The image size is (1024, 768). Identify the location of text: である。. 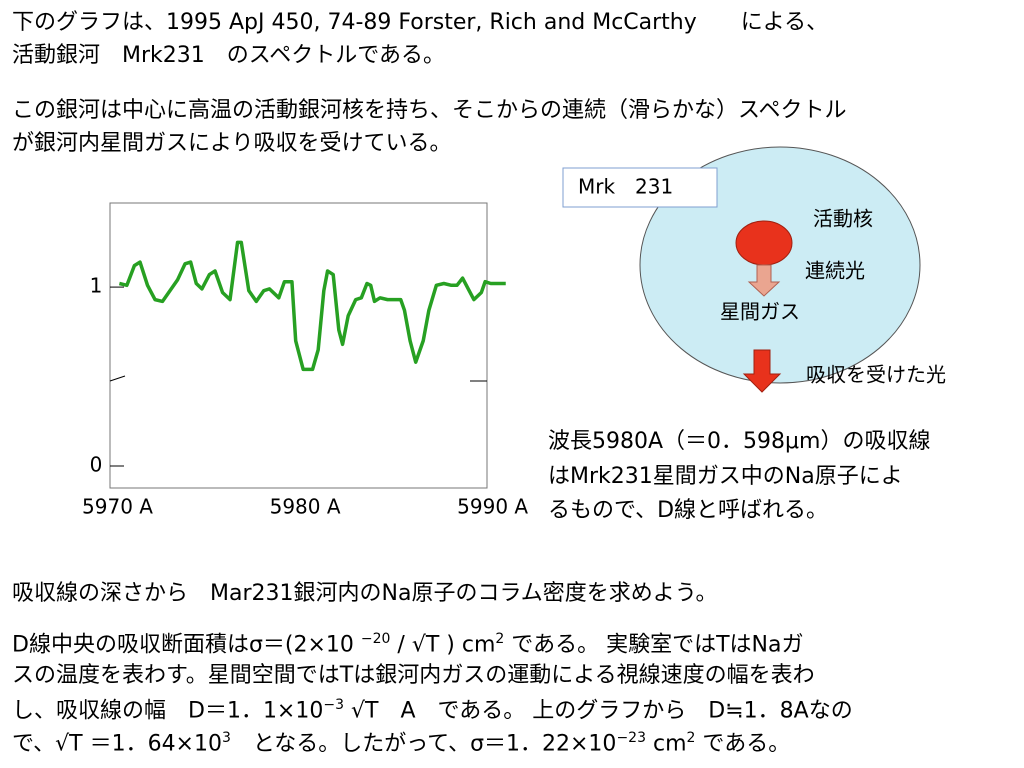
(743, 744).